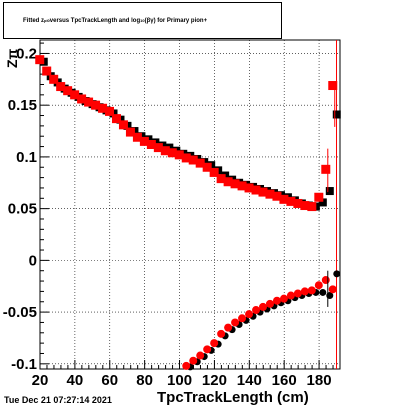 This screenshot has height=409, width=400. What do you see at coordinates (179, 380) in the screenshot?
I see `x-tick-label: 100` at bounding box center [179, 380].